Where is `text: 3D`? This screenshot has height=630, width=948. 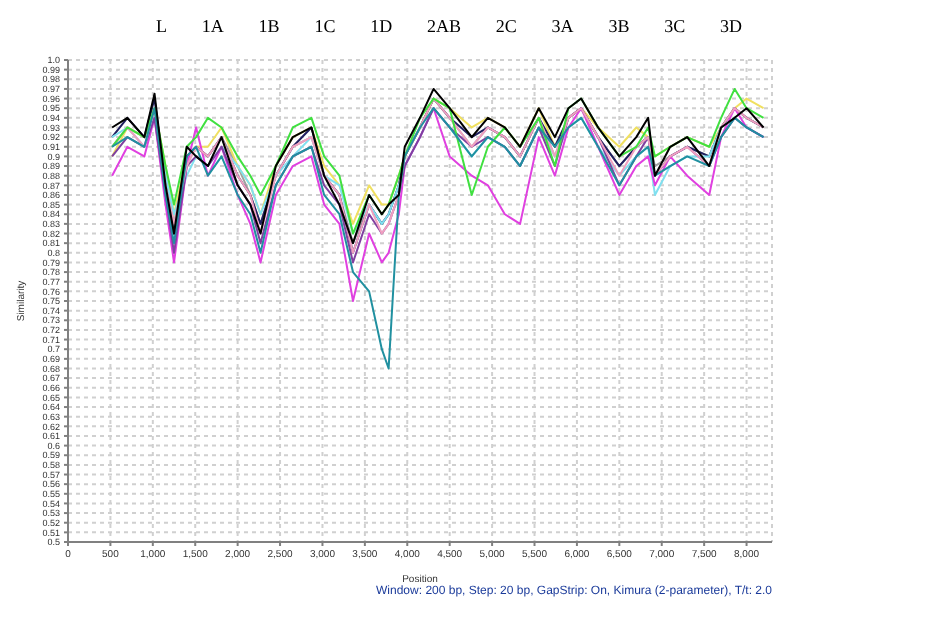
text: 3D is located at coordinates (731, 28).